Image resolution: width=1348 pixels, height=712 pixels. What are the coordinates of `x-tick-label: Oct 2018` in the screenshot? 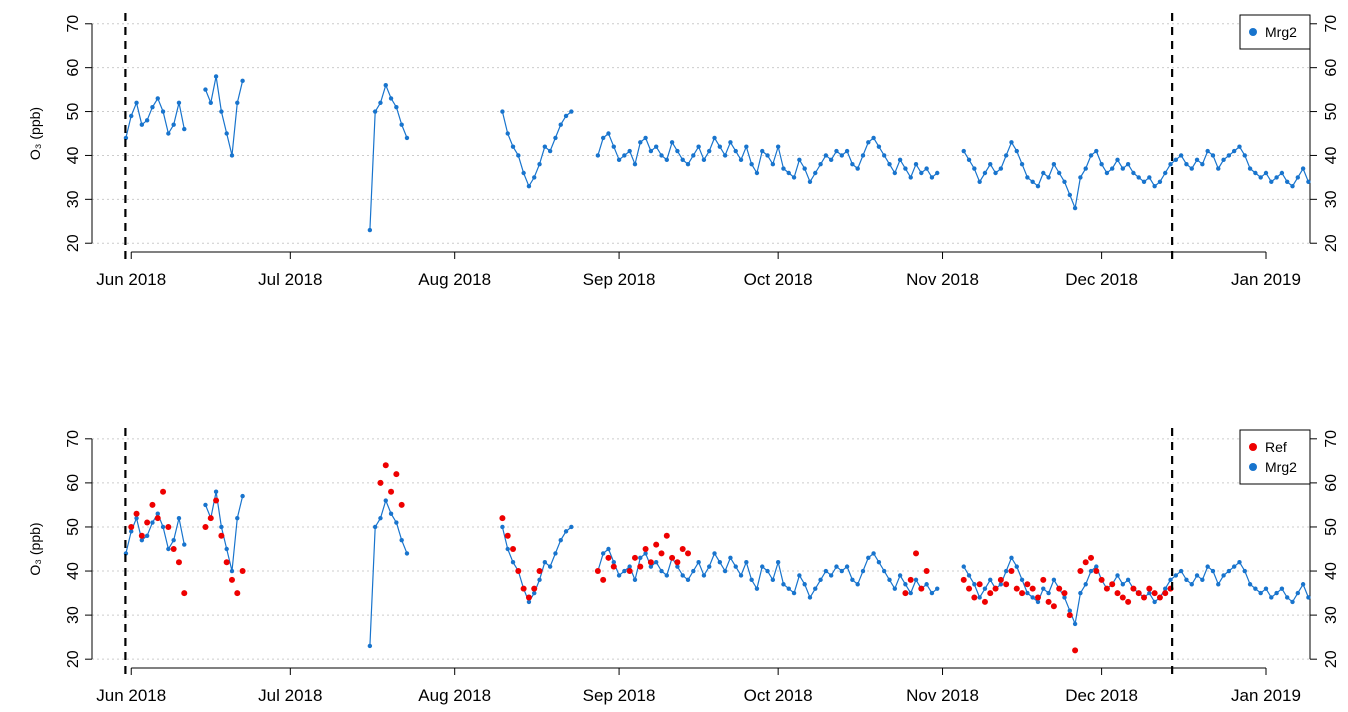 It's located at (778, 695).